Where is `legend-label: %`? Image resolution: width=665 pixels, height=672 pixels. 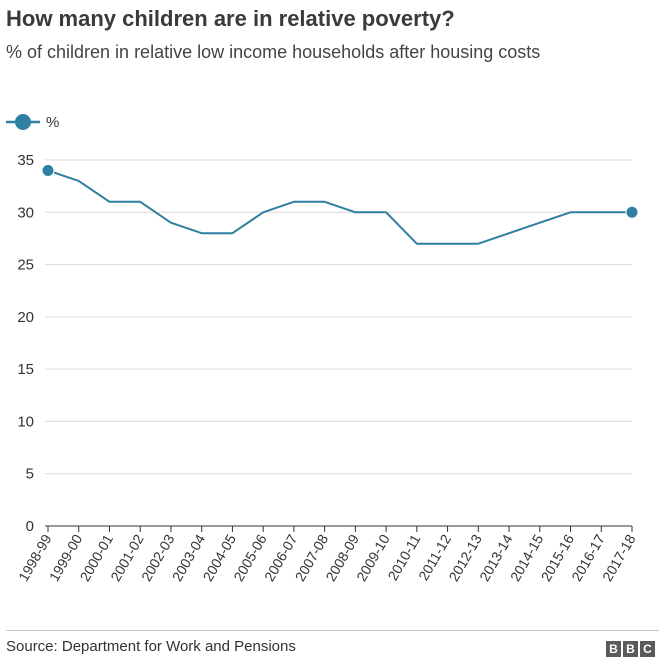 legend-label: % is located at coordinates (53, 122).